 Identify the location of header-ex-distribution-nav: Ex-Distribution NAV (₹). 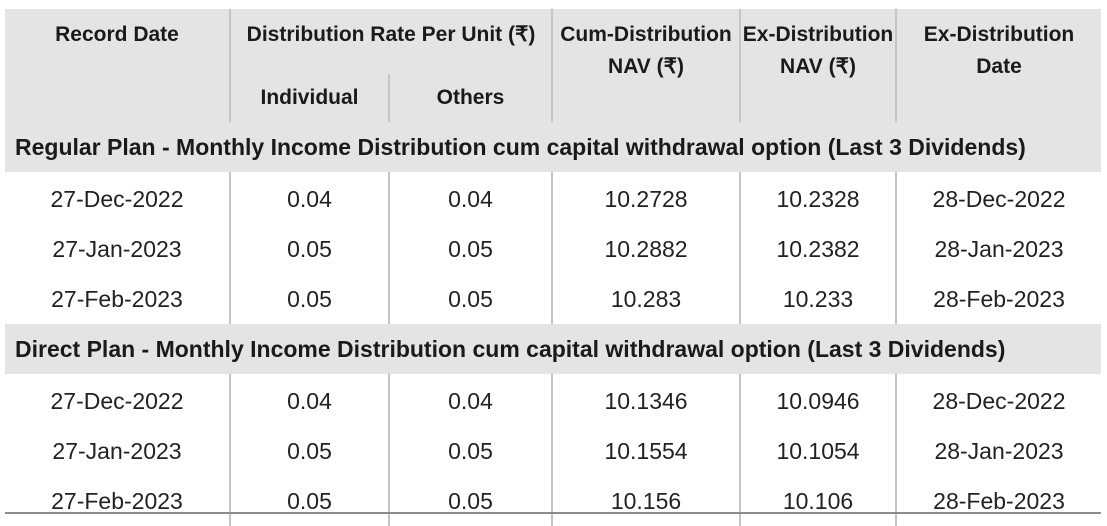
(818, 65).